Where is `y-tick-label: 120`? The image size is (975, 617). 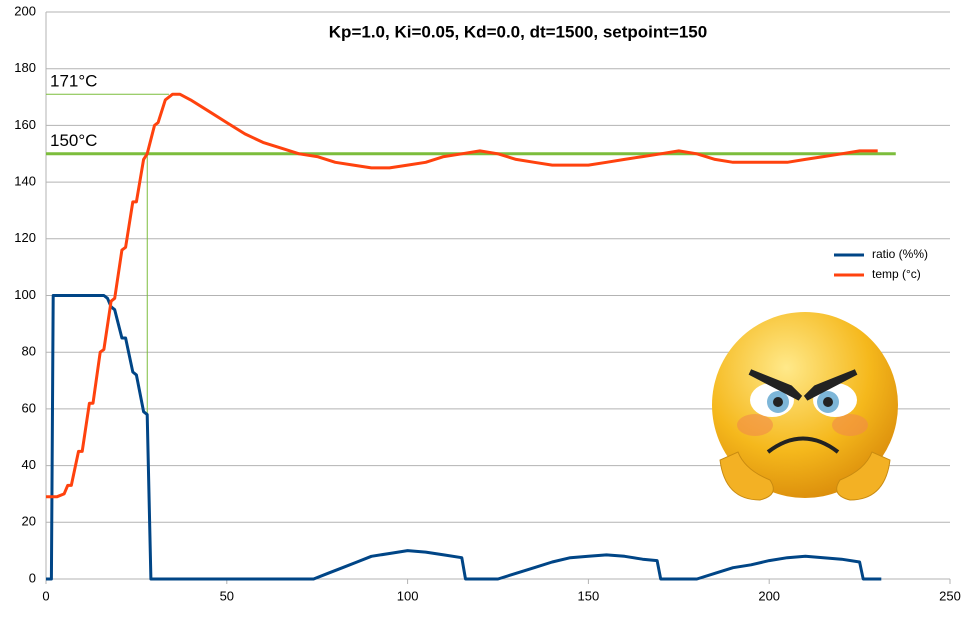
y-tick-label: 120 is located at coordinates (25, 237).